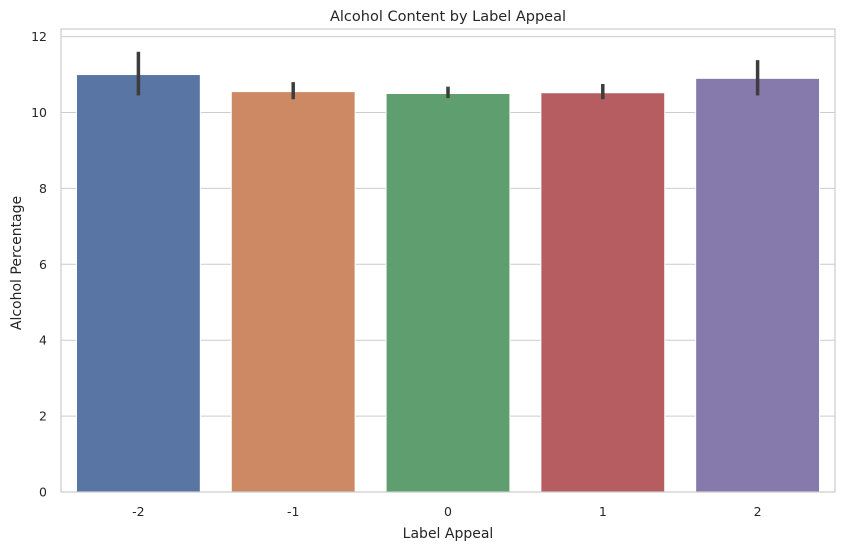 This screenshot has height=550, width=845. I want to click on y-tick-label: 2, so click(43, 416).